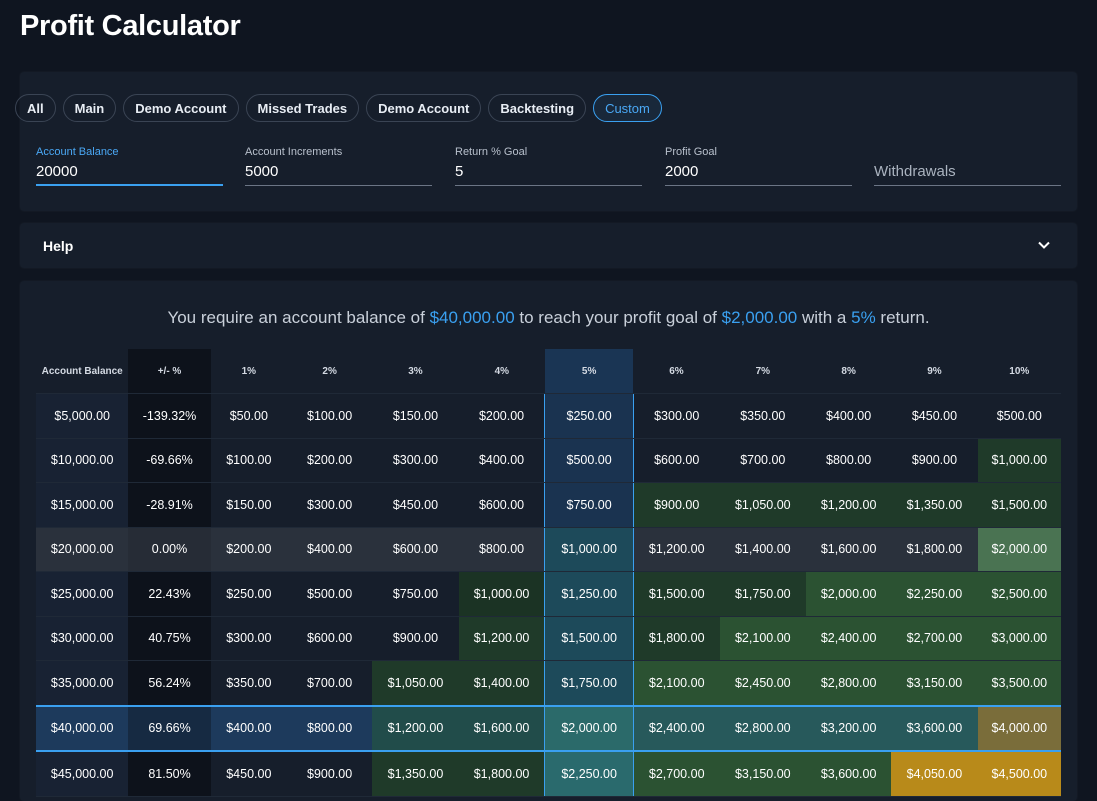  Describe the element at coordinates (472, 317) in the screenshot. I see `required-balance: $40,000.00` at that location.